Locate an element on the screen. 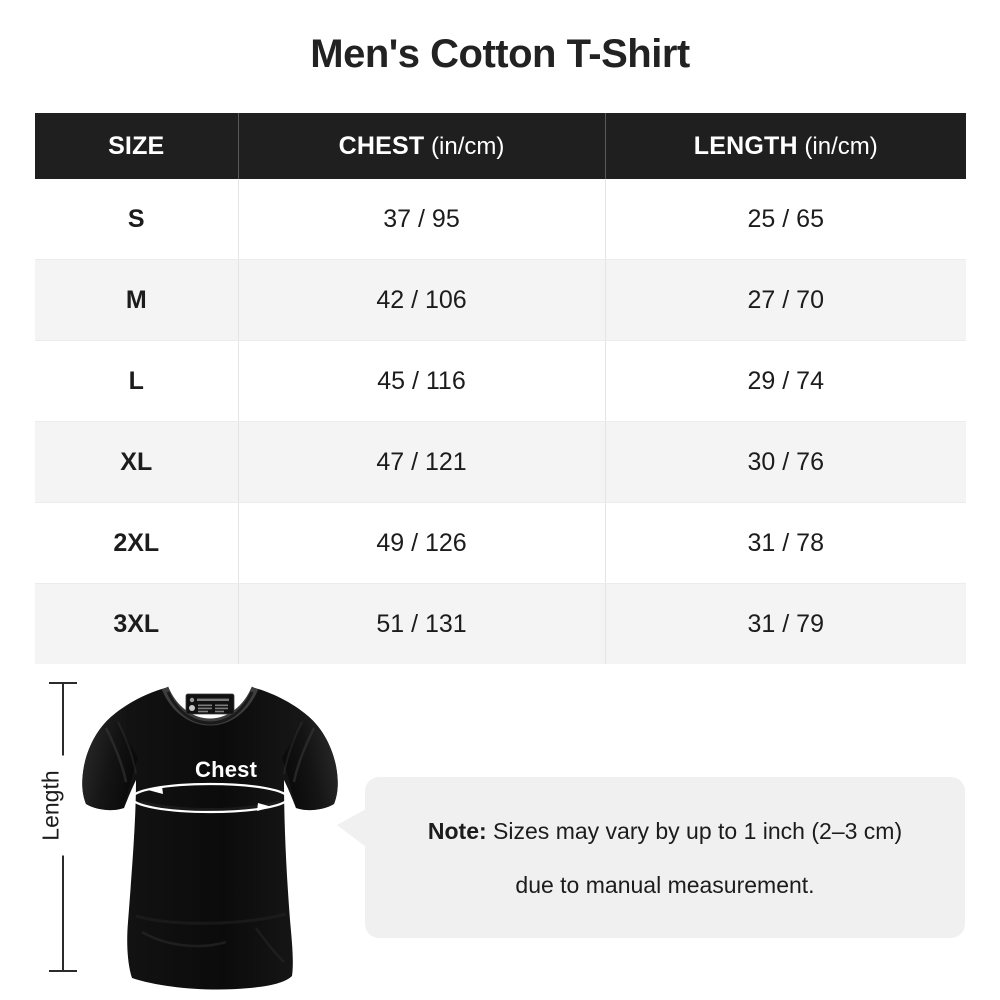  cell-chest: 45 / 116 is located at coordinates (422, 381).